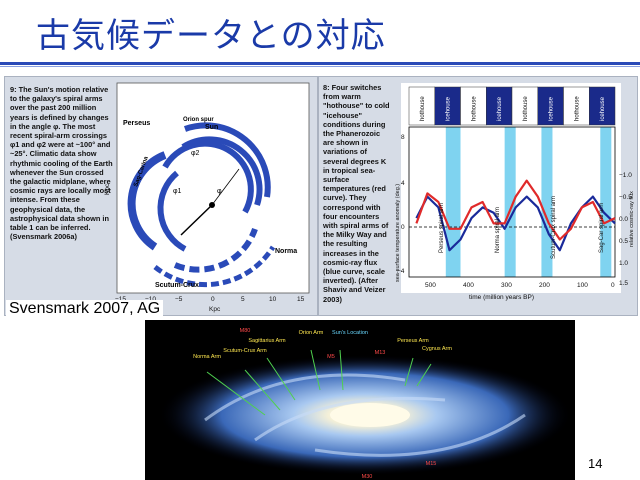 The image size is (640, 480). I want to click on credit-text: Svensmark 2007, AG, so click(85, 309).